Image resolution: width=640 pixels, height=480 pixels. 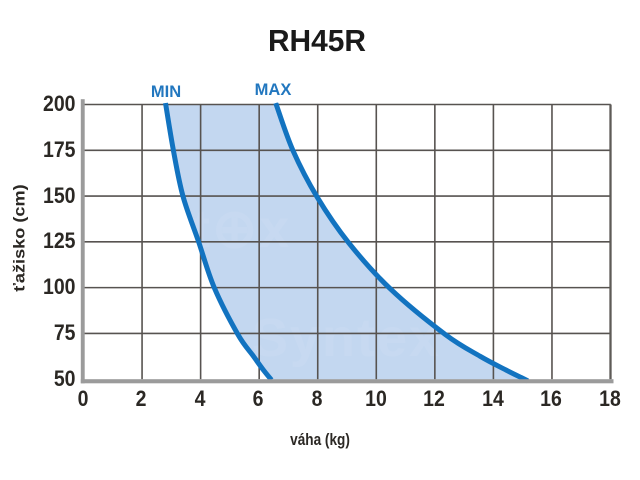 I want to click on svg-text: t⊕x, so click(x=241, y=229).